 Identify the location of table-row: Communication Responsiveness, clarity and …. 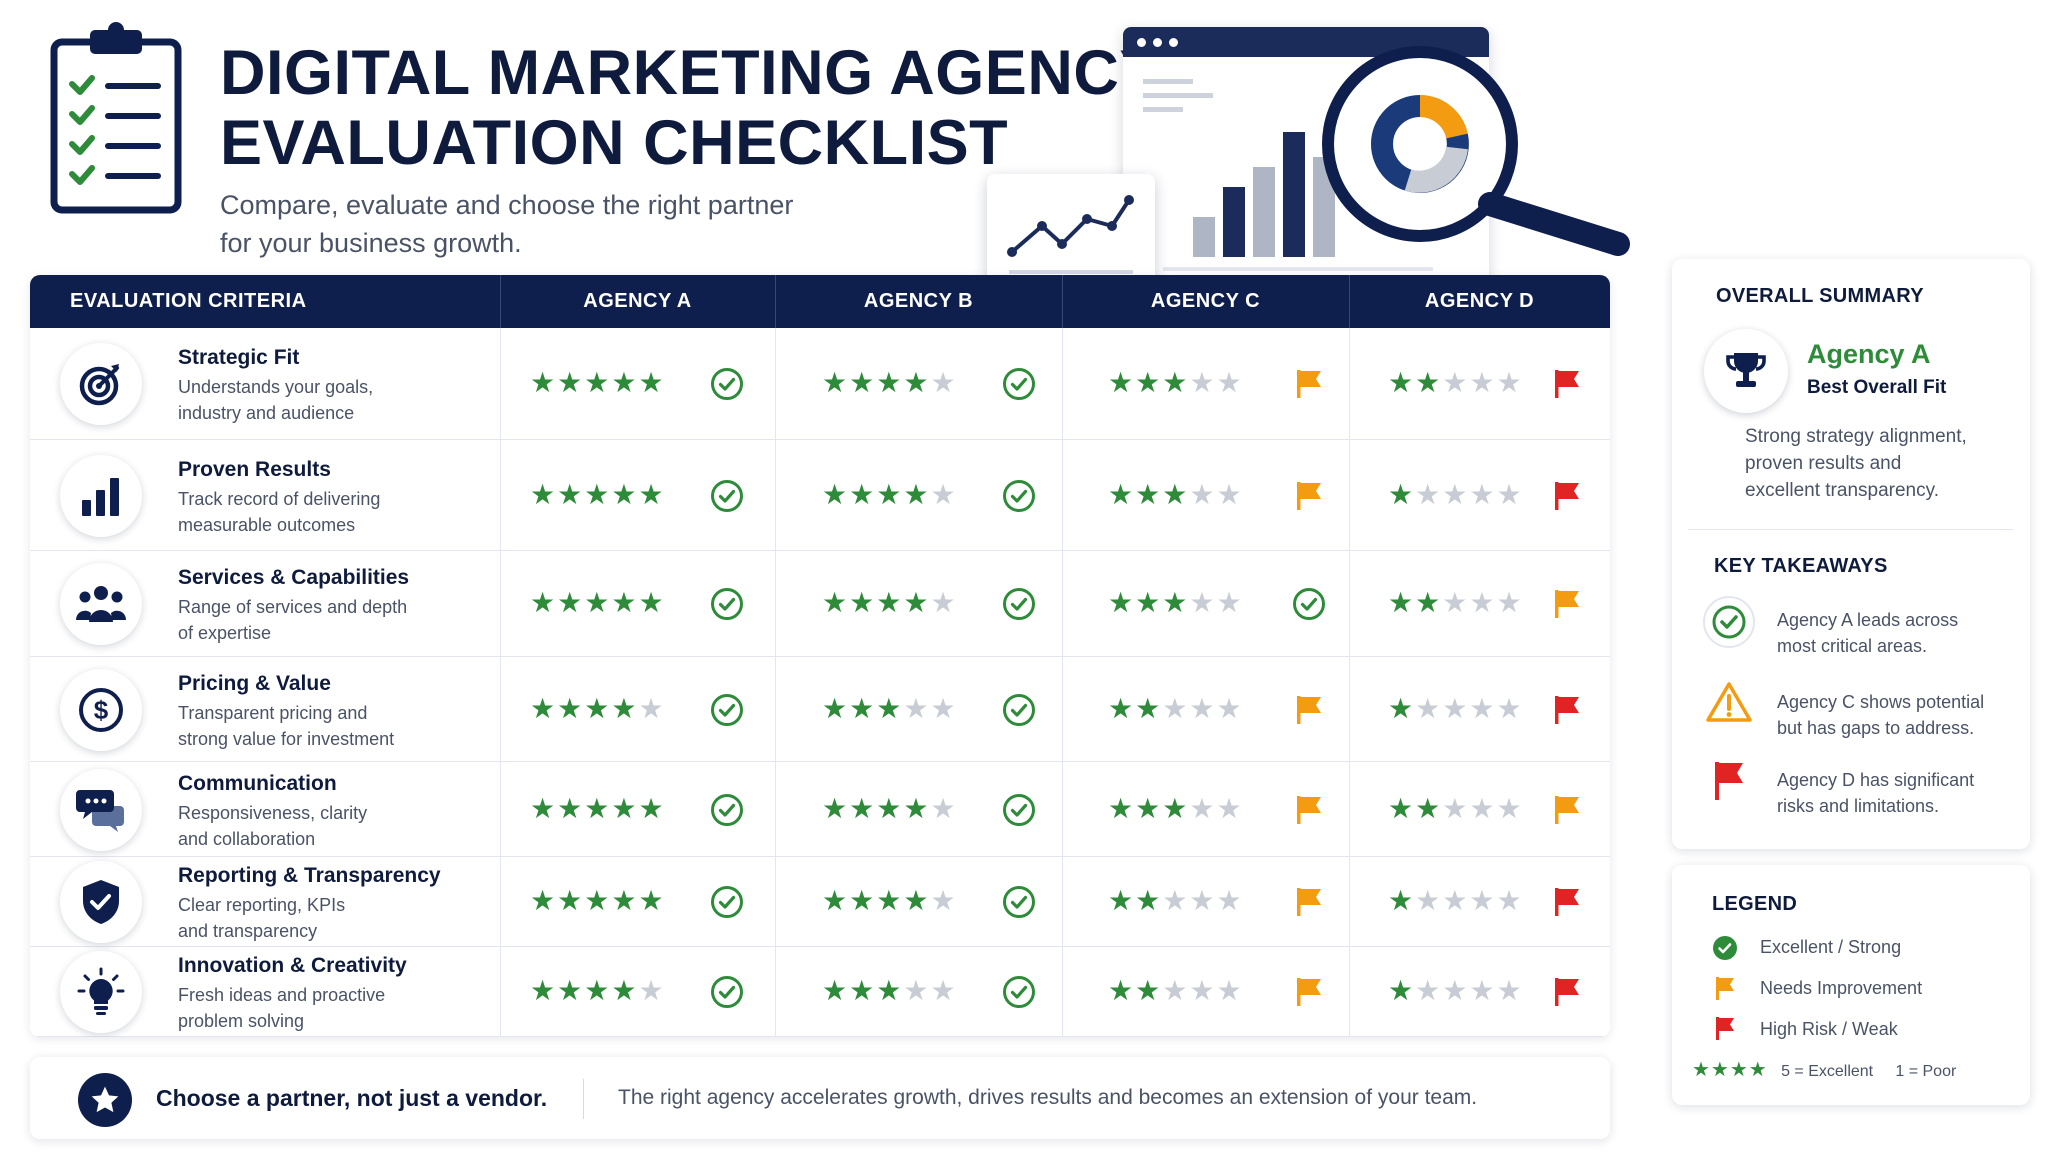
(820, 809).